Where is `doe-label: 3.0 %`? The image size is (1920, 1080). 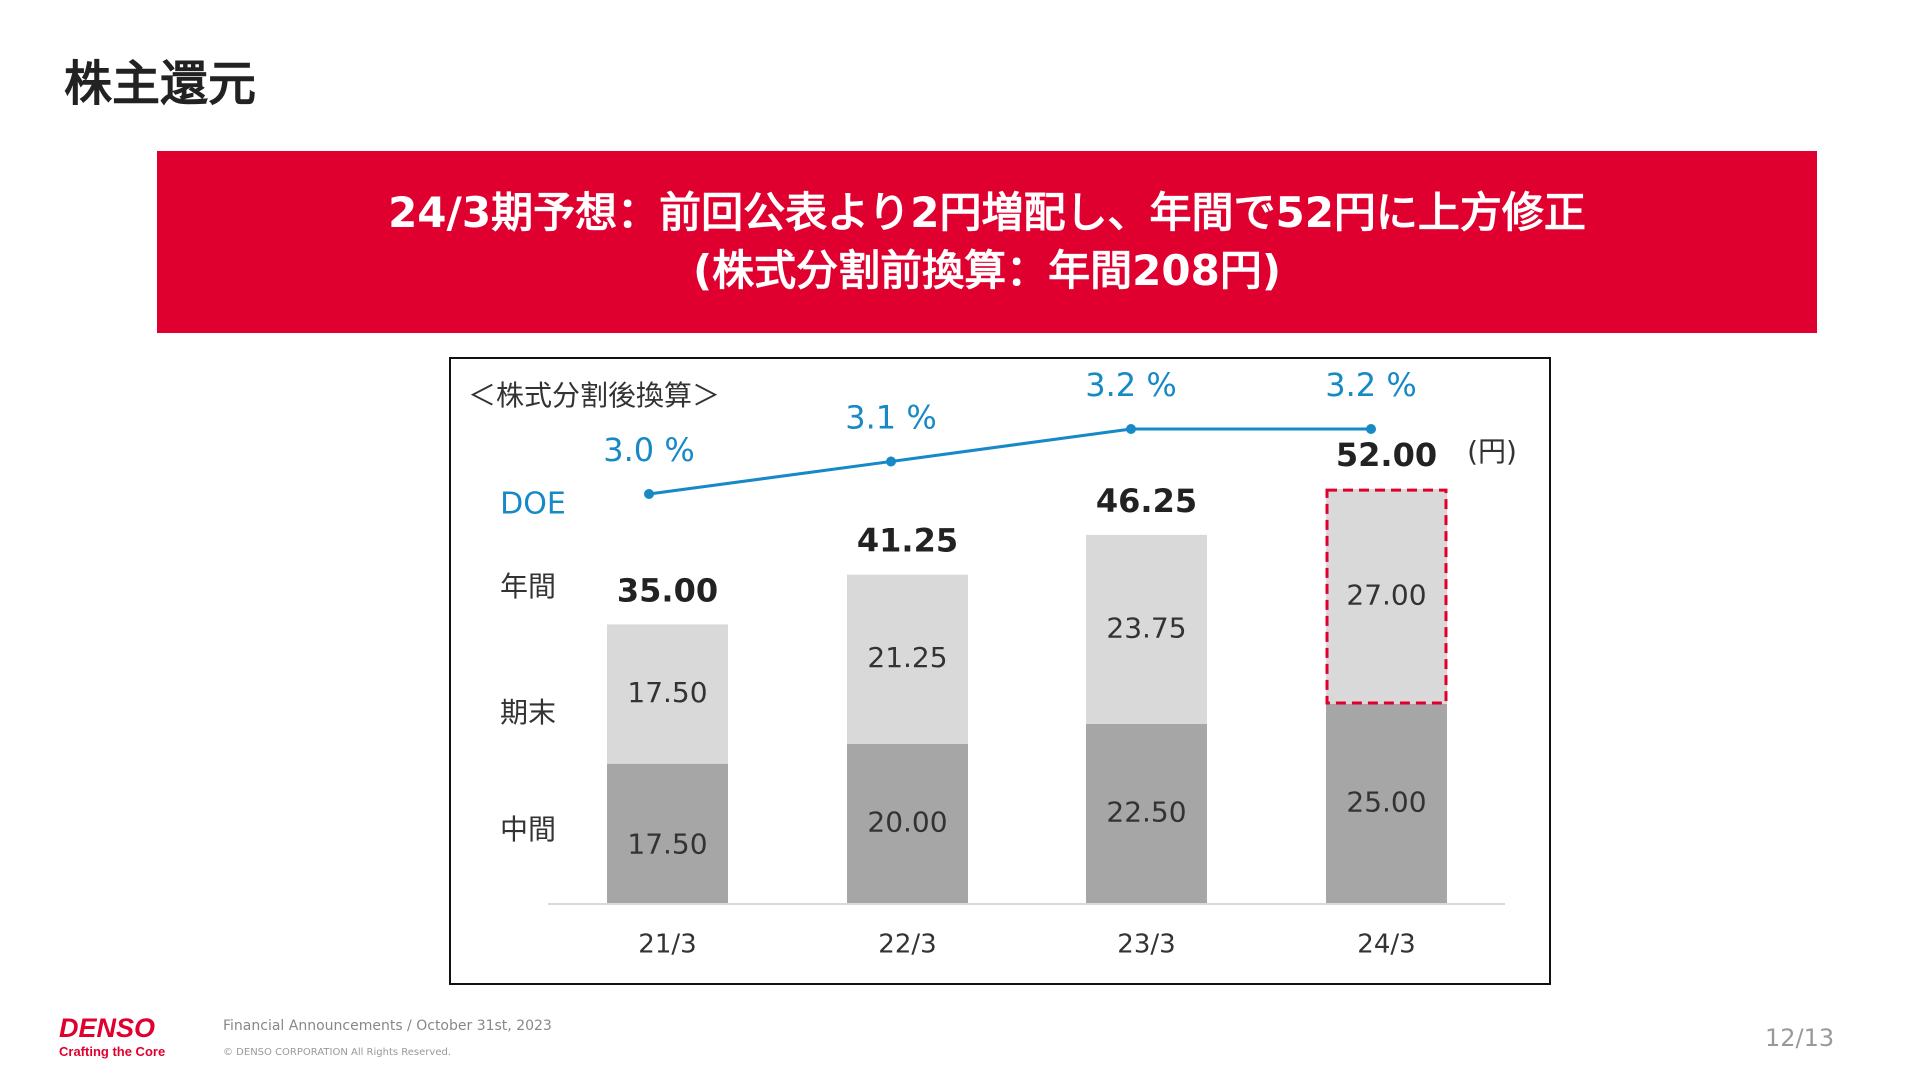
doe-label: 3.0 % is located at coordinates (648, 450).